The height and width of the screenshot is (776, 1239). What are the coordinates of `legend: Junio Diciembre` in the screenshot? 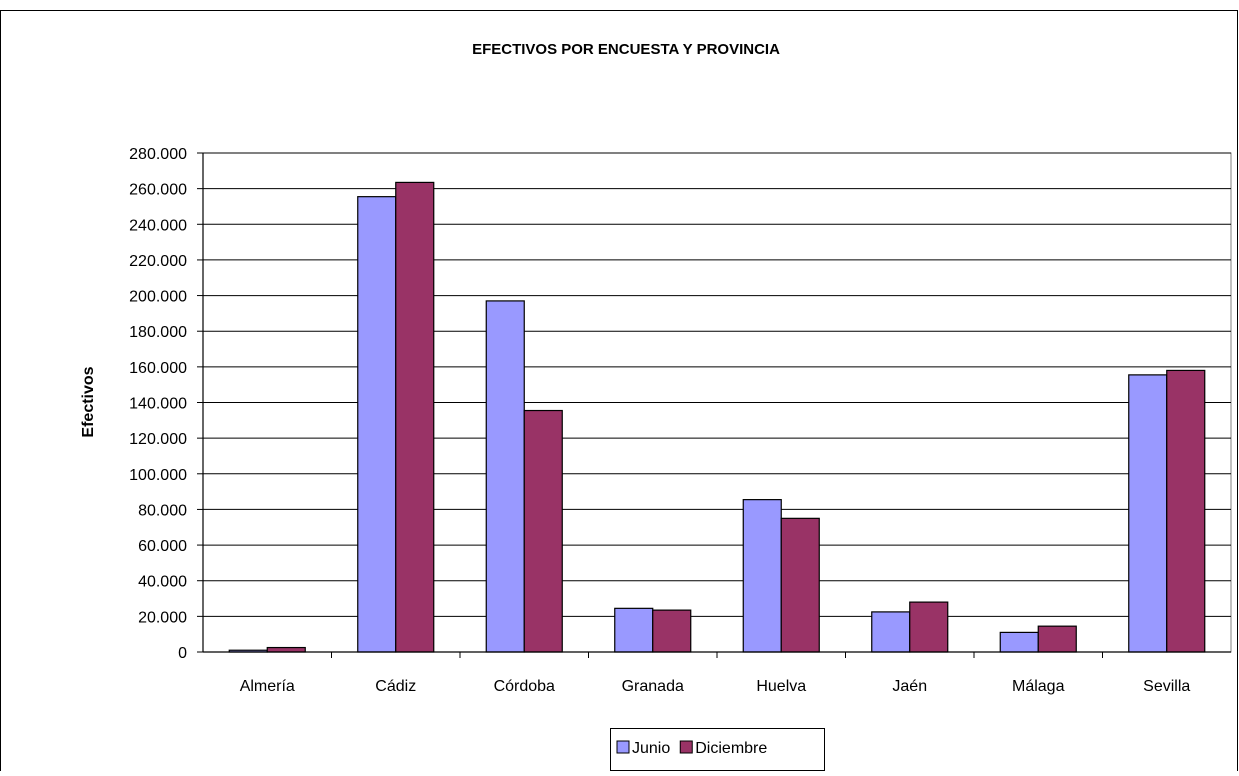 It's located at (717, 749).